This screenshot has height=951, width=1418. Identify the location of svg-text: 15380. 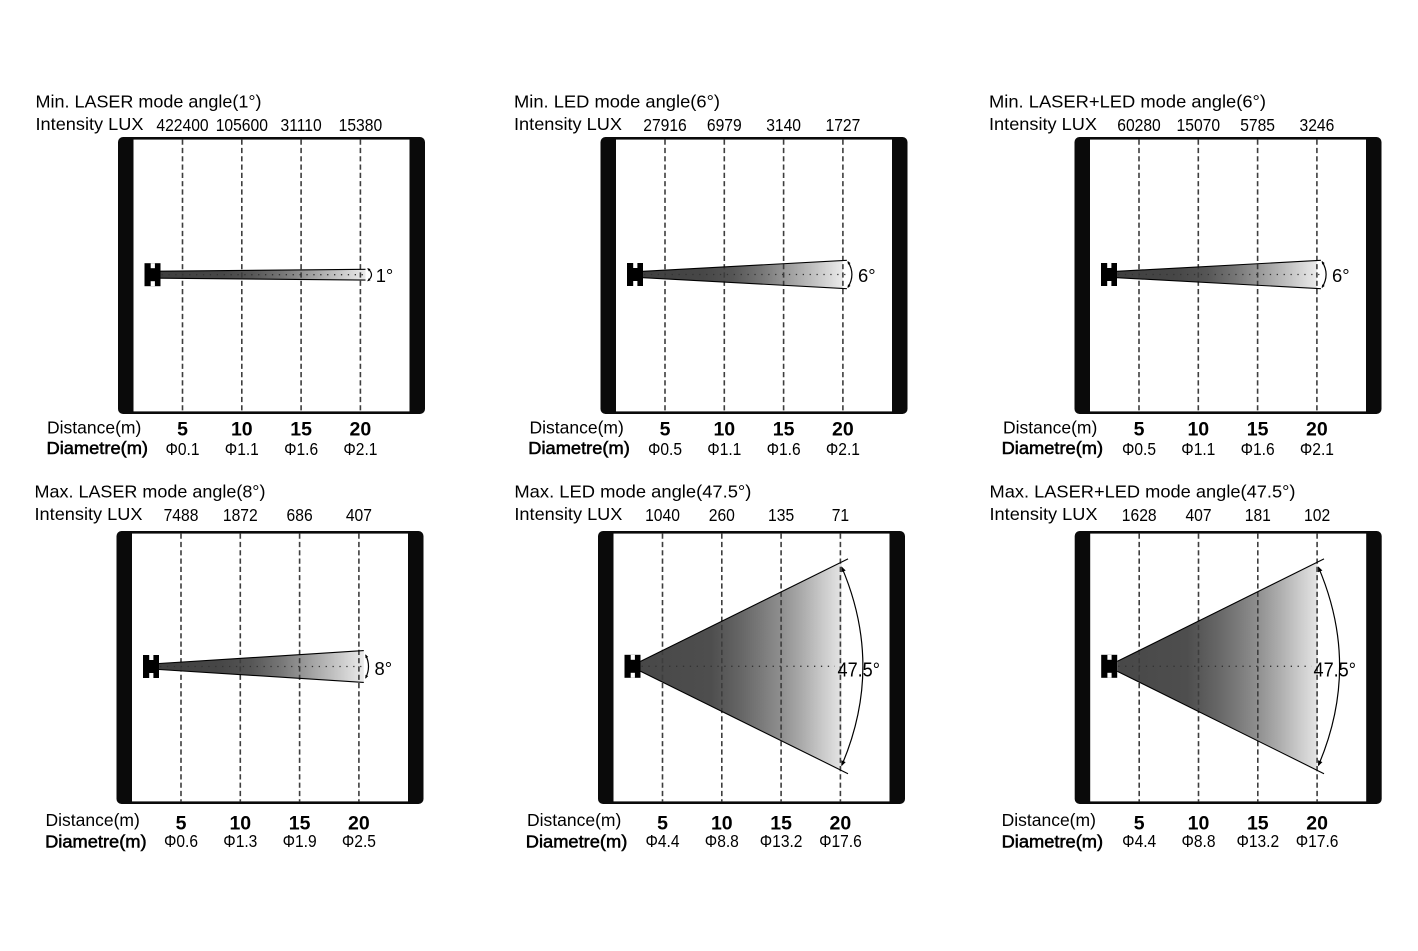
(361, 125).